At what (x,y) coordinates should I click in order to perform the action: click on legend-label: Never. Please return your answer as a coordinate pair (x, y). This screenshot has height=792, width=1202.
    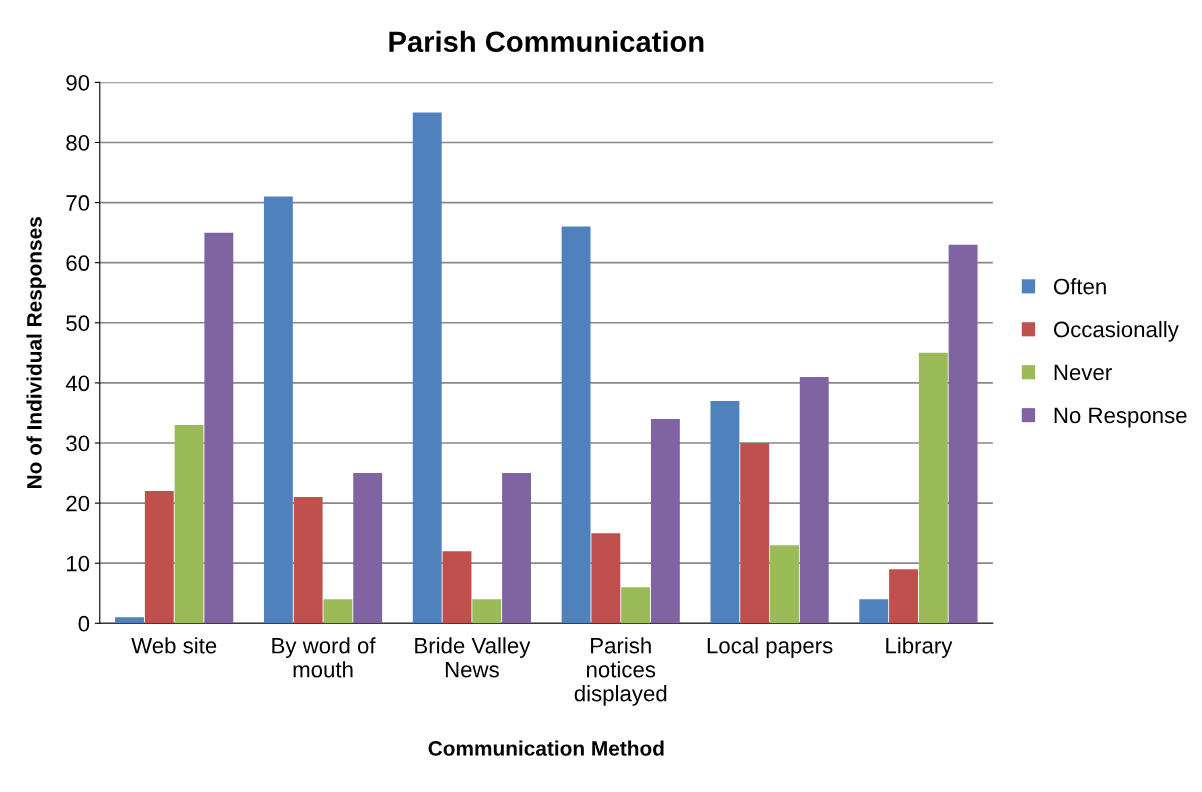
    Looking at the image, I should click on (1083, 372).